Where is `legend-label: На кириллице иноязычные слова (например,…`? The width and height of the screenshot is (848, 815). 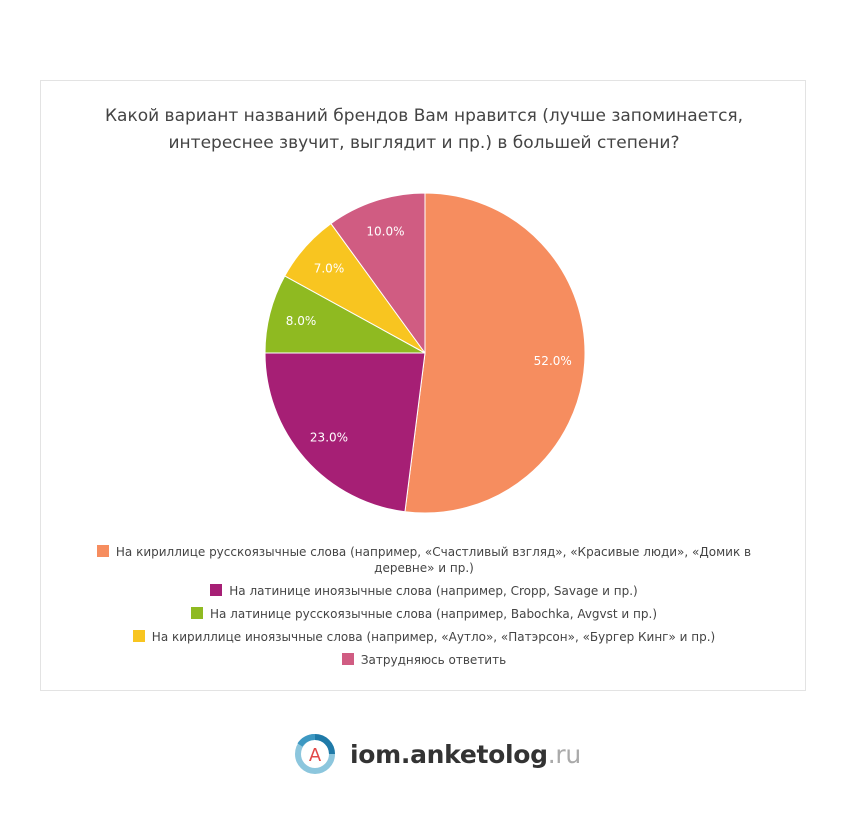
legend-label: На кириллице иноязычные слова (например,… is located at coordinates (433, 637).